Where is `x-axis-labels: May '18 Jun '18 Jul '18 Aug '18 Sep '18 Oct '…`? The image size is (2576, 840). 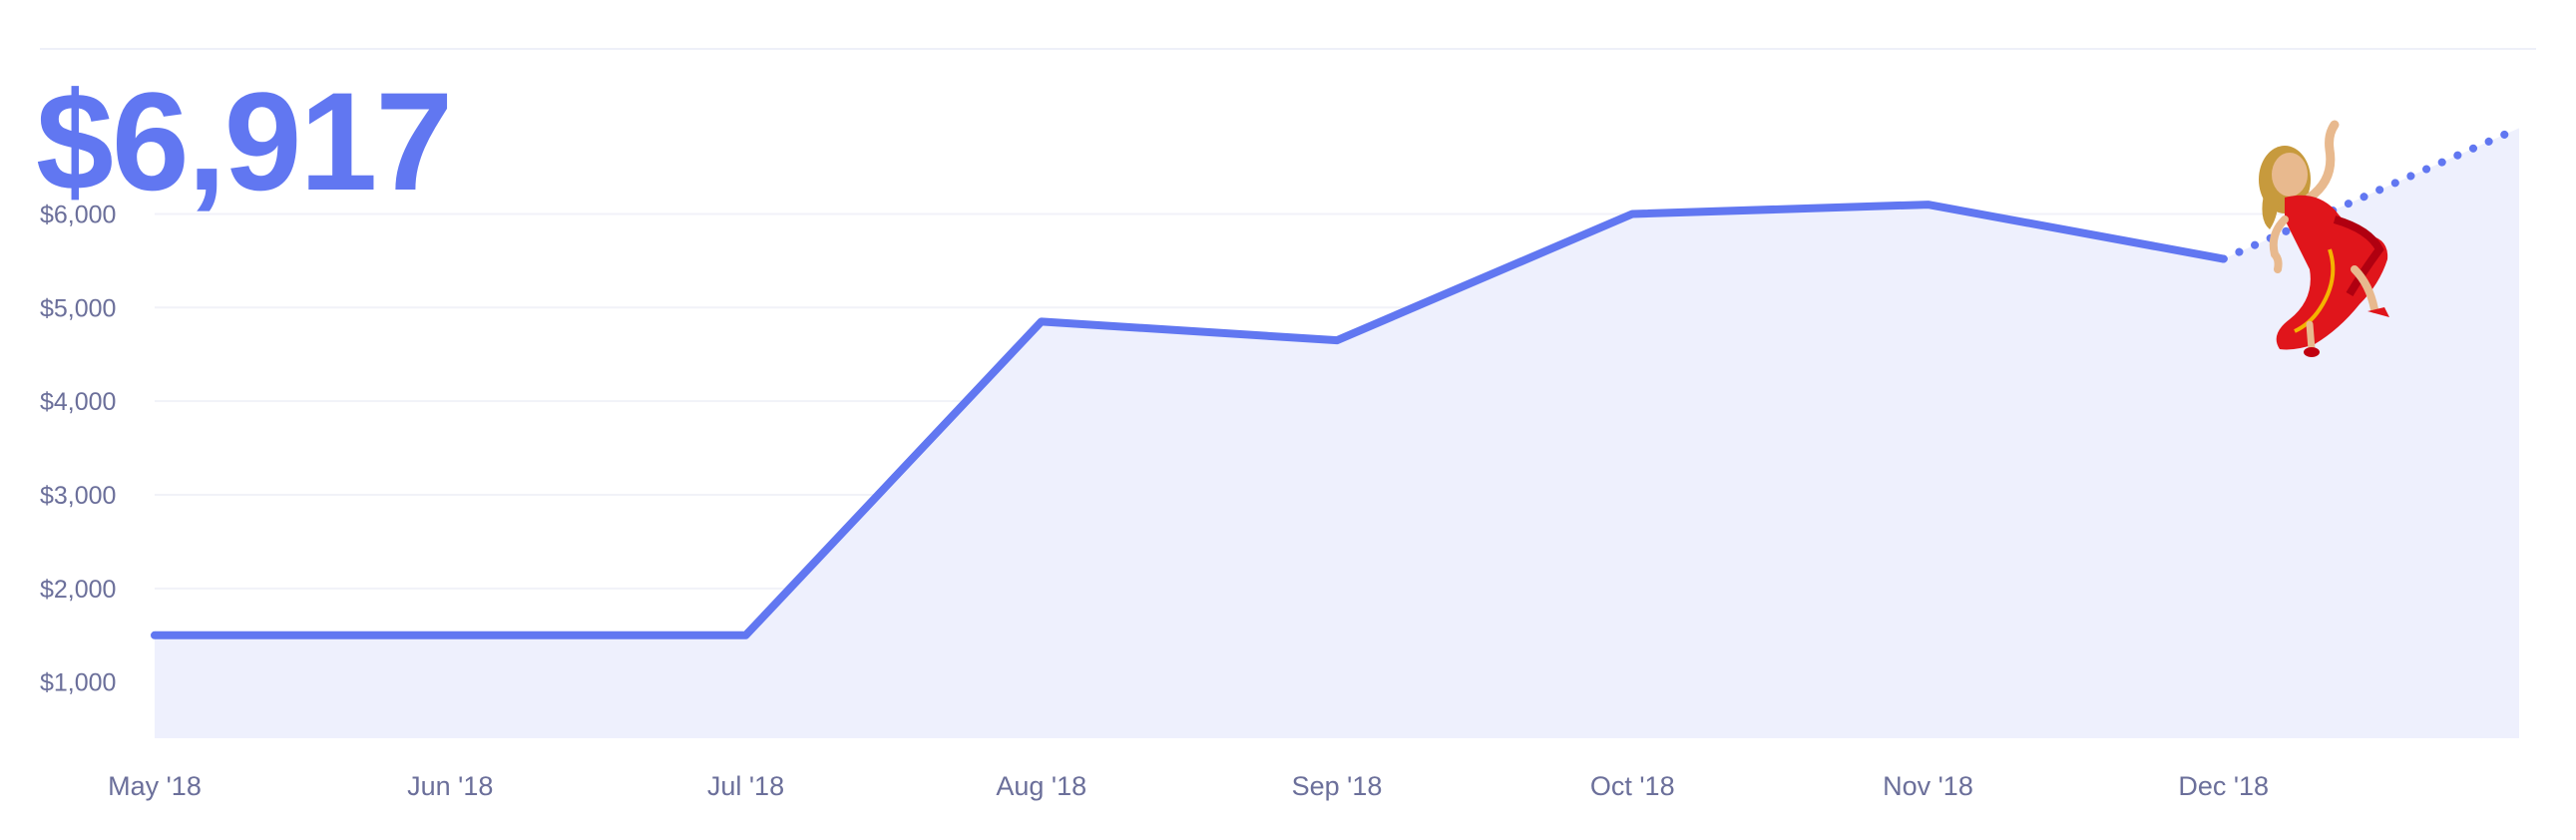 x-axis-labels: May '18 Jun '18 Jul '18 Aug '18 Sep '18 Oct '… is located at coordinates (1188, 786).